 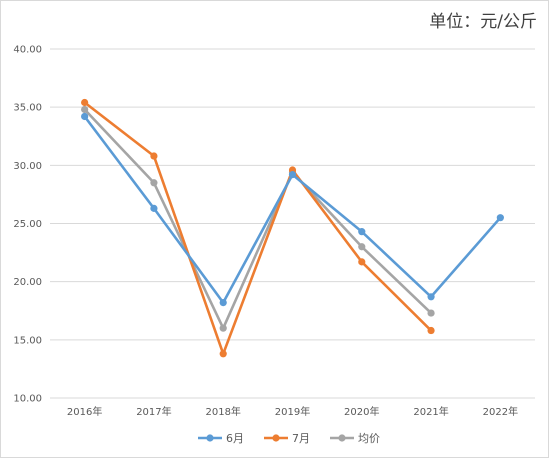 What do you see at coordinates (301, 438) in the screenshot?
I see `legend-label: 7月` at bounding box center [301, 438].